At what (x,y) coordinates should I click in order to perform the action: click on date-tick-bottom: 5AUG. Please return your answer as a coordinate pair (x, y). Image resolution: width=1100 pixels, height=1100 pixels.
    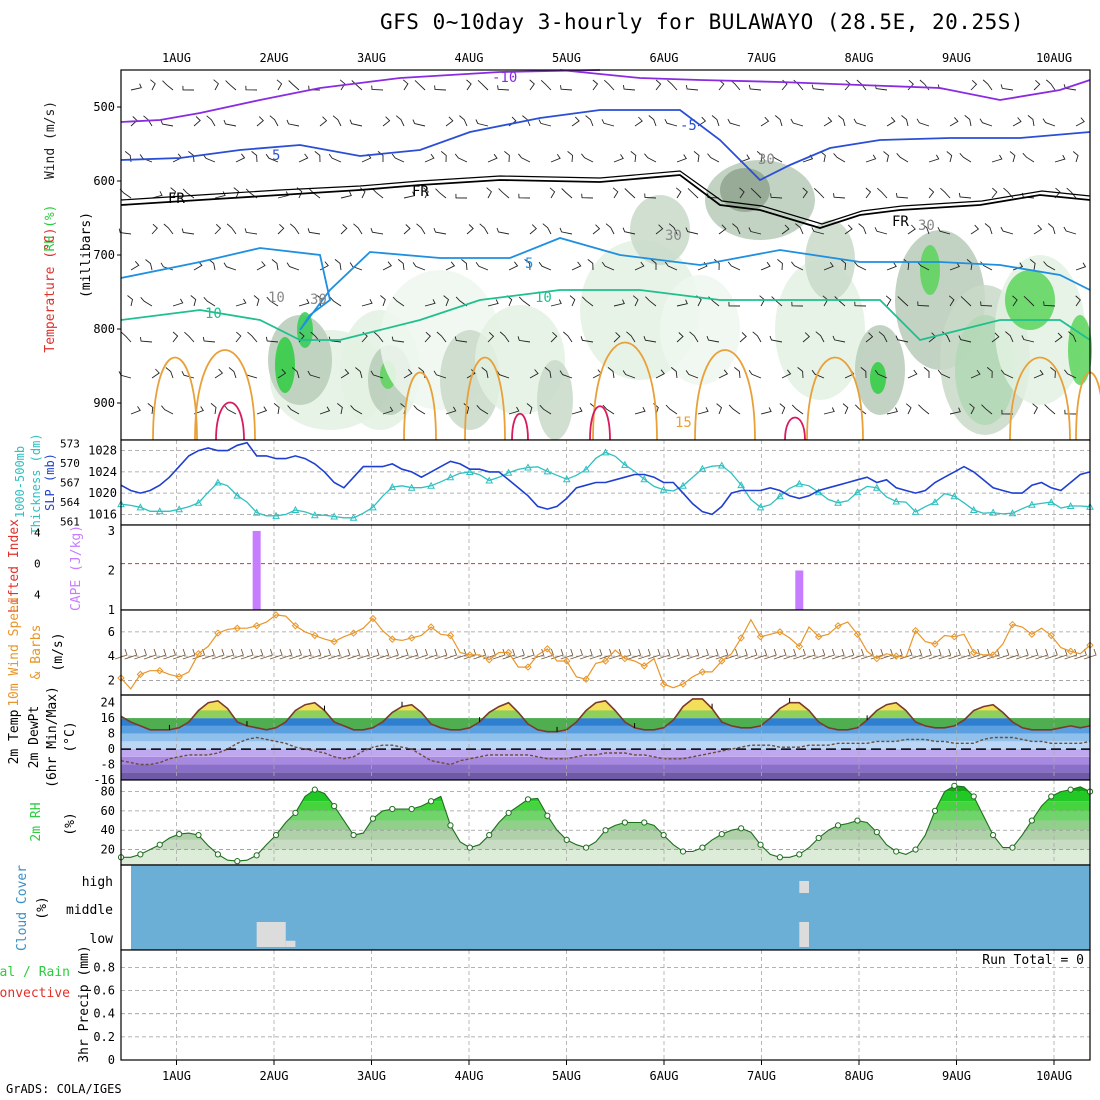
    Looking at the image, I should click on (566, 1076).